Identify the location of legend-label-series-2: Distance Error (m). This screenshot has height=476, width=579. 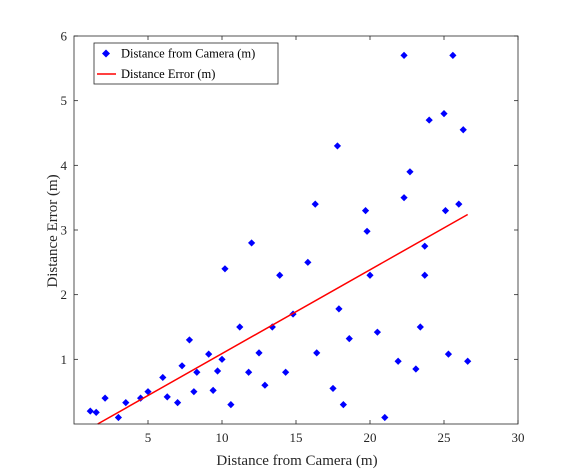
(168, 74).